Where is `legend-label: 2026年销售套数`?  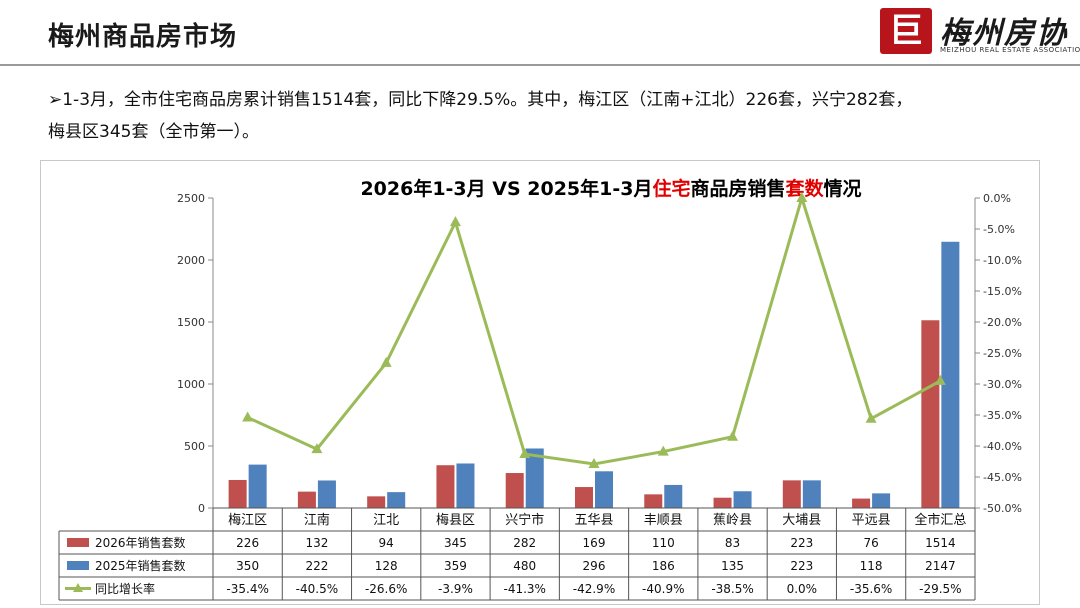 legend-label: 2026年销售套数 is located at coordinates (140, 542).